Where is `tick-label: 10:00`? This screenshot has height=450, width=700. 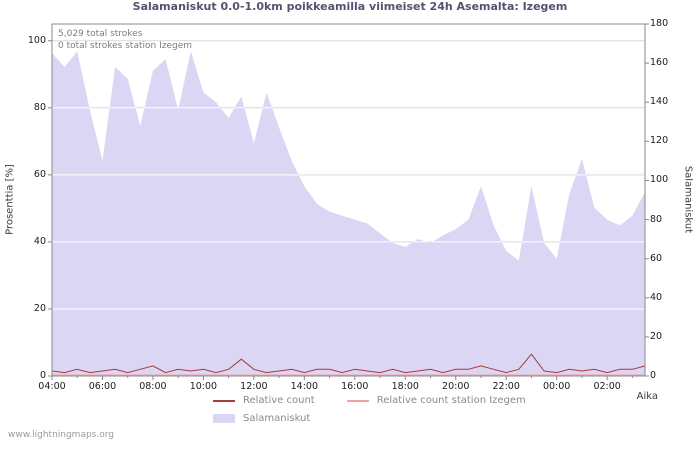 tick-label: 10:00 is located at coordinates (203, 386).